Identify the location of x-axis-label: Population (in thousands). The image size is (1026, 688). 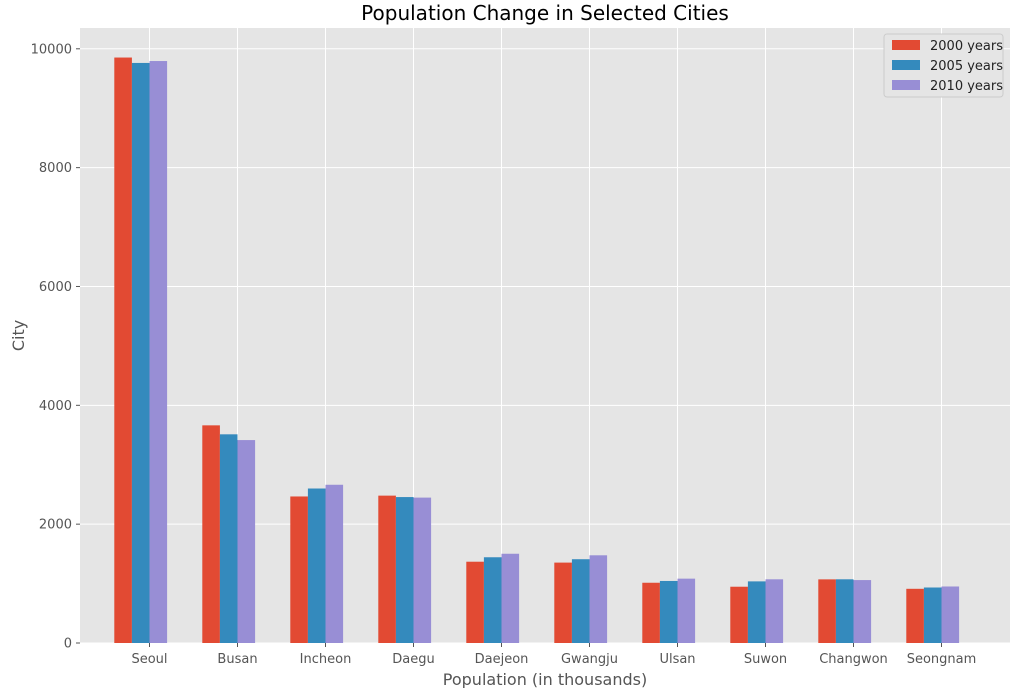
(545, 679).